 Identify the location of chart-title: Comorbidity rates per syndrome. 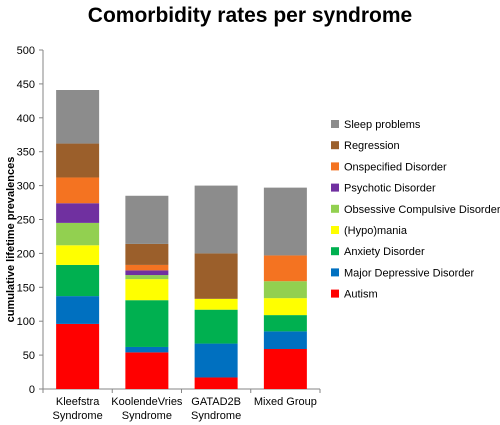
(250, 15).